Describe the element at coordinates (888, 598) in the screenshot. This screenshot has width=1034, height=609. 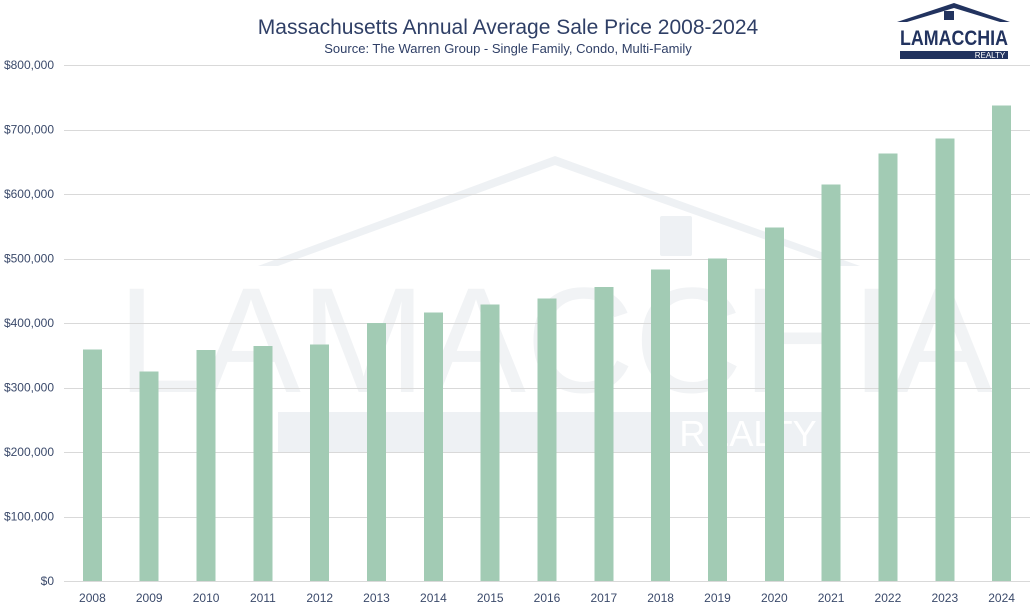
I see `x-tick-label: 2022` at that location.